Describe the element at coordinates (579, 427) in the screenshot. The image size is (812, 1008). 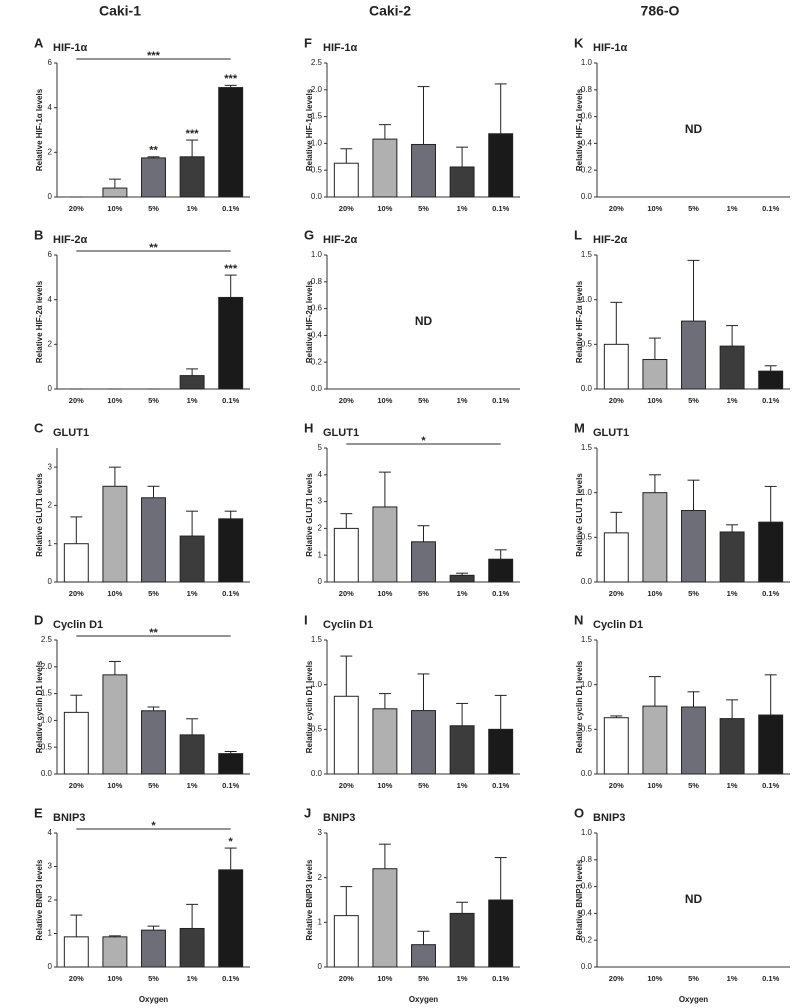
I see `panel-letter: M` at that location.